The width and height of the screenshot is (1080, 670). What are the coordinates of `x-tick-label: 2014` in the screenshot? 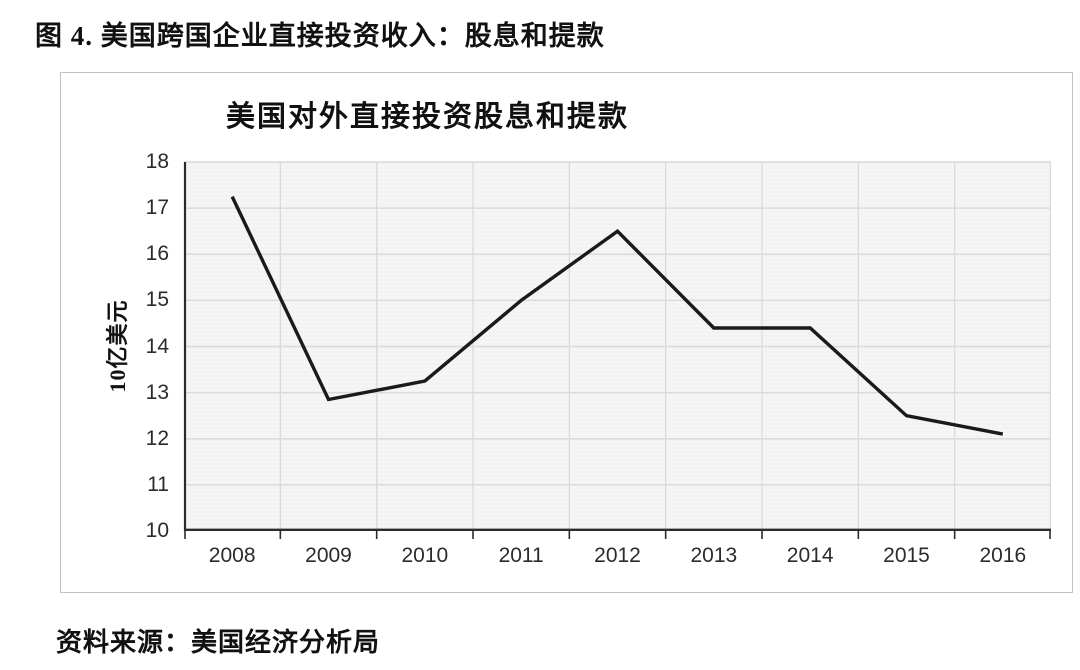 It's located at (810, 555).